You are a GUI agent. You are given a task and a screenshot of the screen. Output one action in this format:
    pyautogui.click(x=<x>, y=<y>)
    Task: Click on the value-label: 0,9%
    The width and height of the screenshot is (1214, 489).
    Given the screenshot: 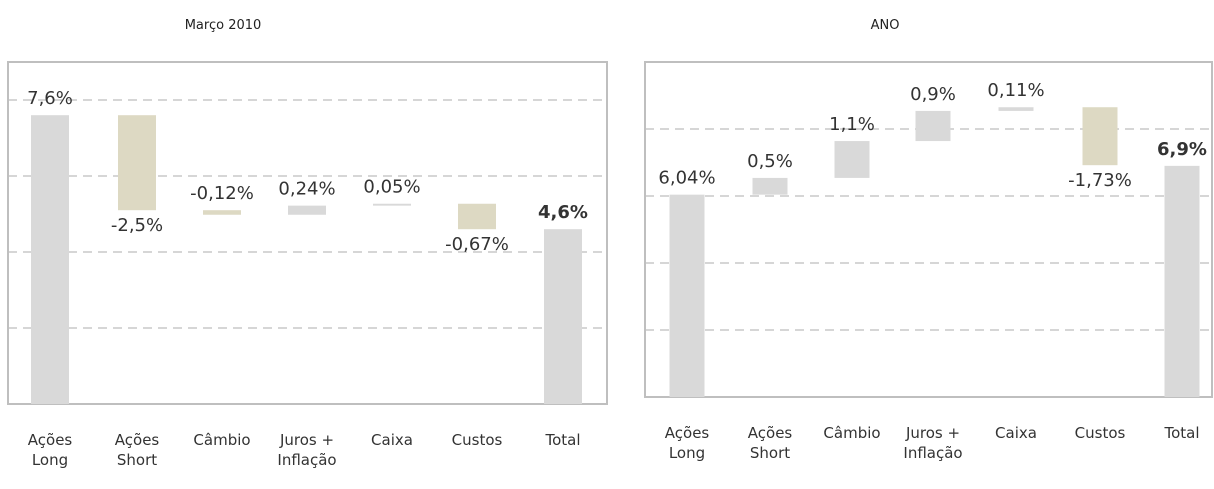 What is the action you would take?
    pyautogui.click(x=933, y=94)
    